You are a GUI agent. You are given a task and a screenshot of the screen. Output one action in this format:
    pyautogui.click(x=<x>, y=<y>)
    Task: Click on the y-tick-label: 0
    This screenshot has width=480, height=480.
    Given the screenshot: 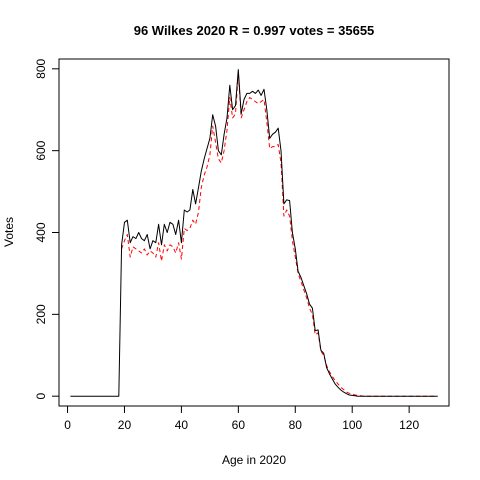 What is the action you would take?
    pyautogui.click(x=41, y=396)
    